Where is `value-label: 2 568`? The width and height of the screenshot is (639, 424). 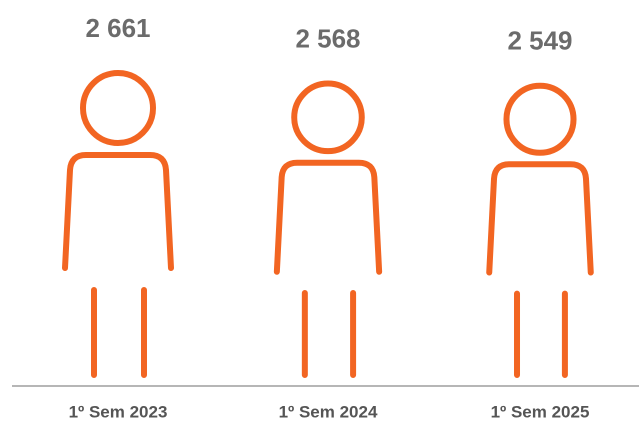 value-label: 2 568 is located at coordinates (327, 38).